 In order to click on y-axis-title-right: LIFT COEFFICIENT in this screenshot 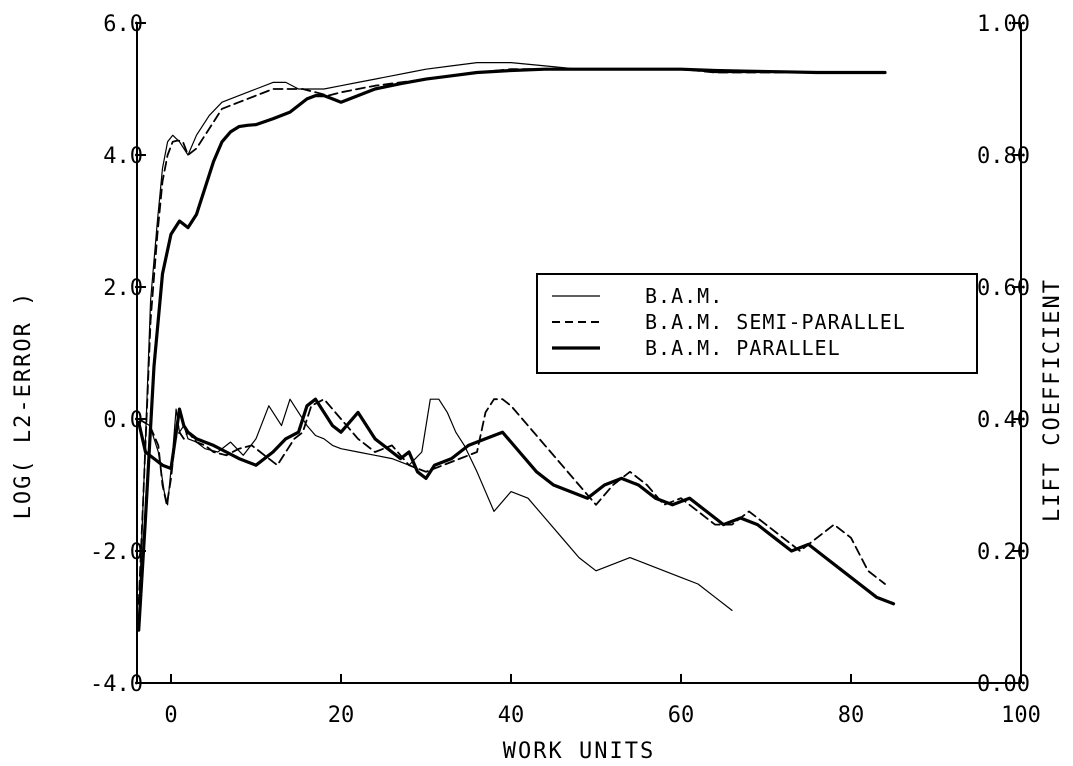, I will do `click(1052, 400)`.